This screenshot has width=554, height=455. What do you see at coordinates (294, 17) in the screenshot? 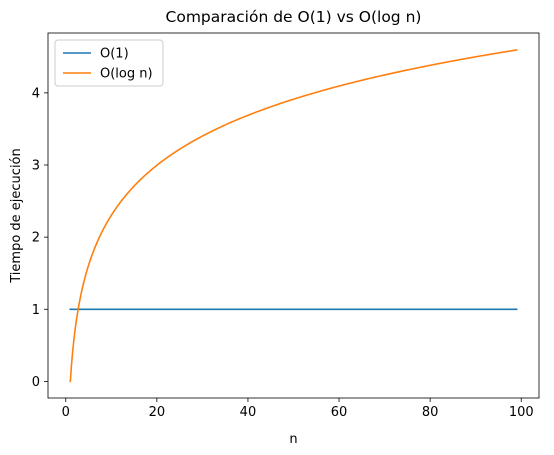
I see `chart-title: Comparación de O(1) vs O(log n)` at bounding box center [294, 17].